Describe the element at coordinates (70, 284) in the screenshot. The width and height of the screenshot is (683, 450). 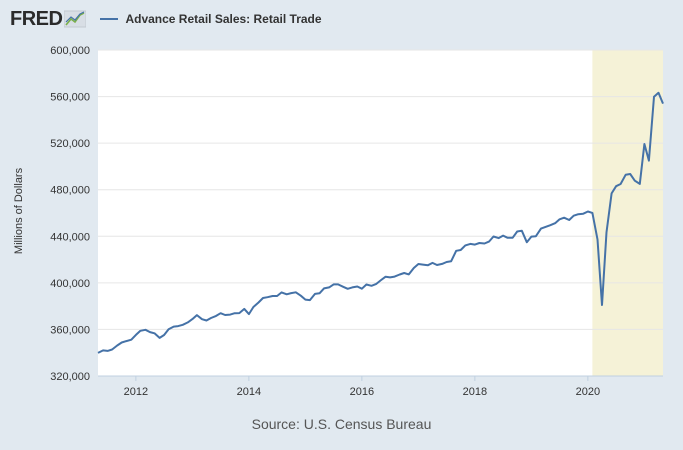
I see `y-tick-label: 400,000` at that location.